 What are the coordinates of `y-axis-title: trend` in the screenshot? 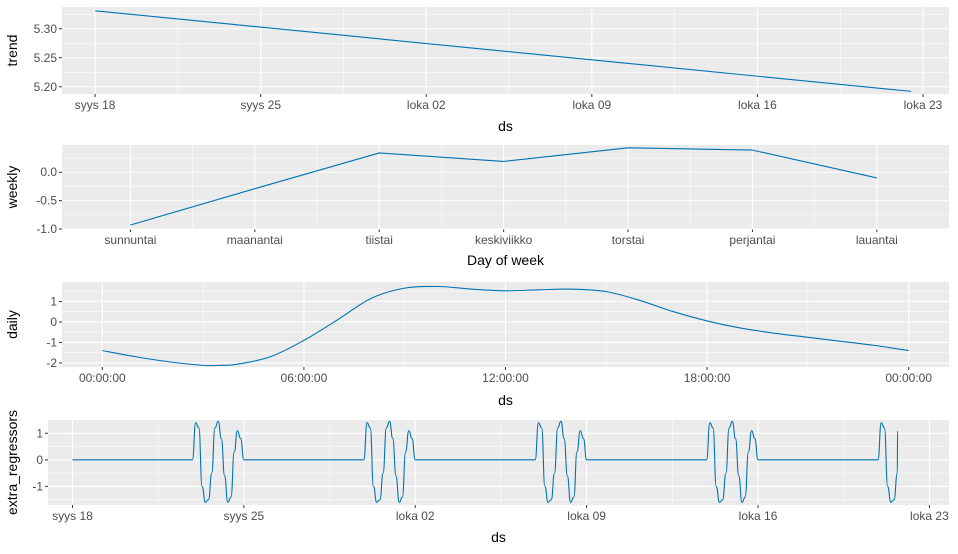 It's located at (12, 51).